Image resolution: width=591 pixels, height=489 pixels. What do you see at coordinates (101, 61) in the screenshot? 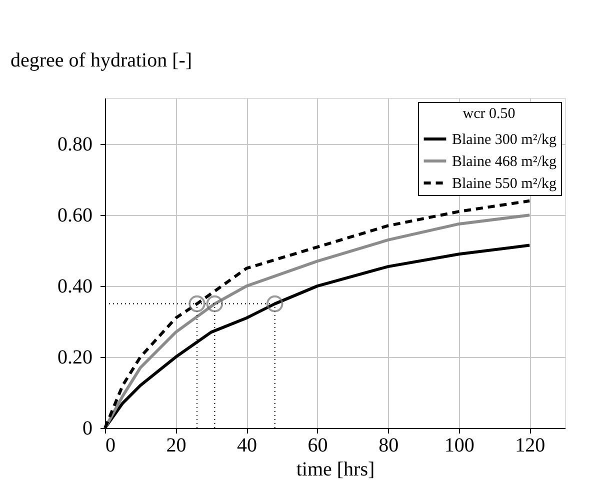
I see `y-axis-title: degree of hydration [-]` at bounding box center [101, 61].